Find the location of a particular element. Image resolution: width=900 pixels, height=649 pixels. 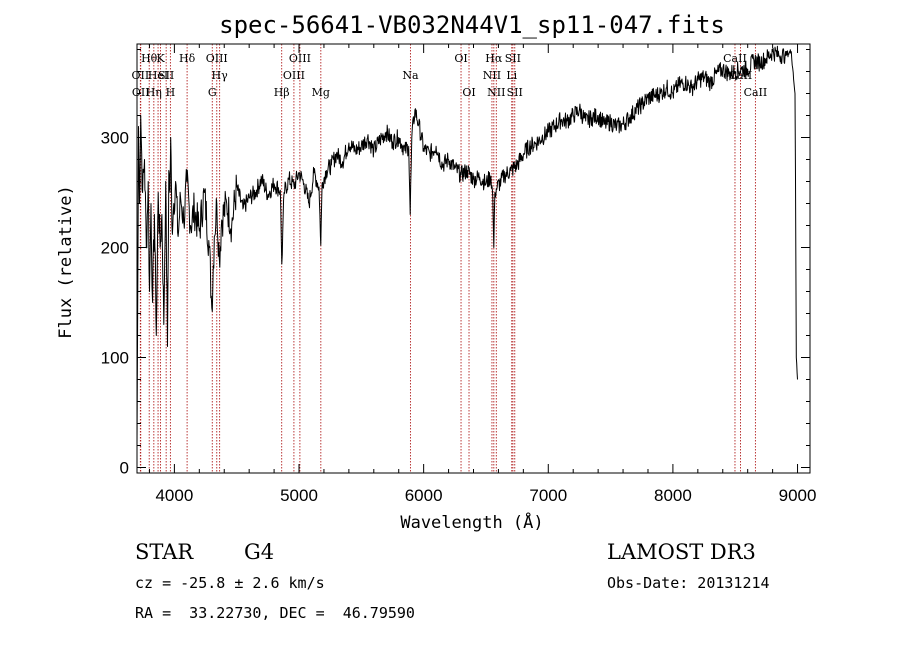

y-tick-label-1: 100 is located at coordinates (115, 358).